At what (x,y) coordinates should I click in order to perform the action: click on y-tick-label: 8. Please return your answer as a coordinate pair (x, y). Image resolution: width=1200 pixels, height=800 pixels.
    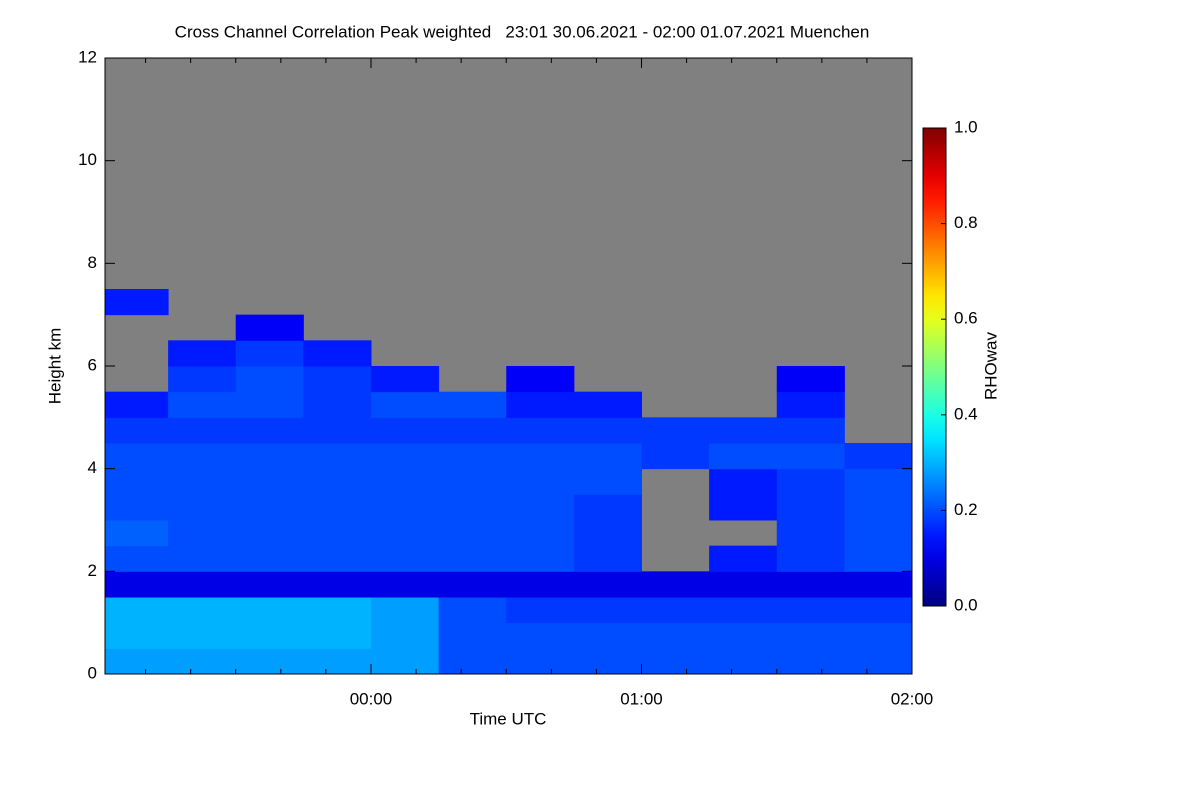
    Looking at the image, I should click on (92, 262).